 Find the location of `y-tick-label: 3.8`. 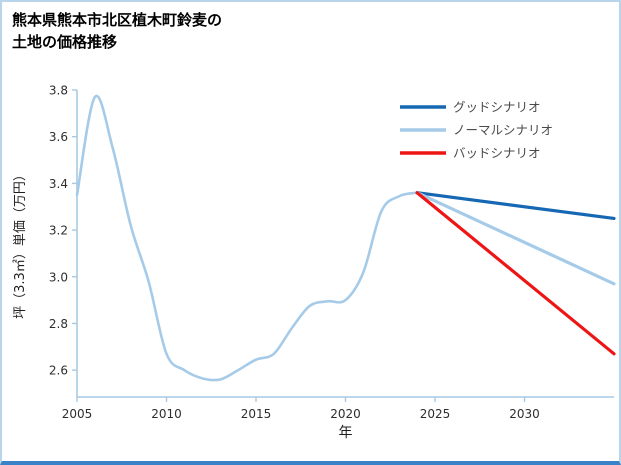

y-tick-label: 3.8 is located at coordinates (58, 91).